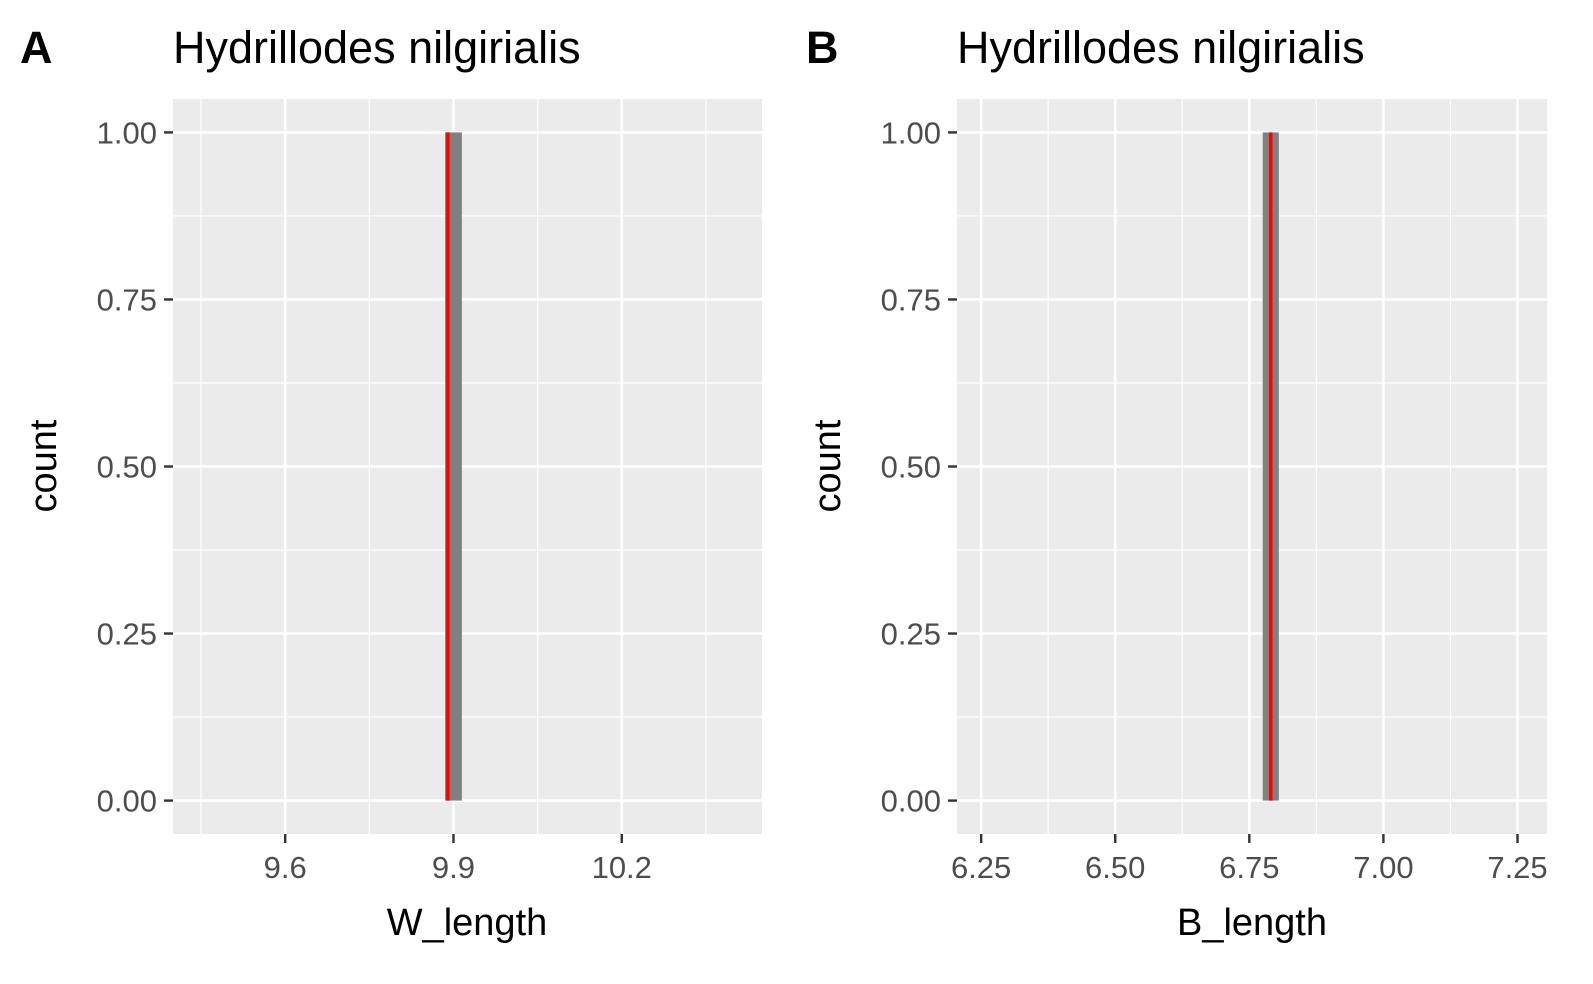 The height and width of the screenshot is (984, 1593). I want to click on panel-b-title: Hydrillodes nilgirialis, so click(1161, 47).